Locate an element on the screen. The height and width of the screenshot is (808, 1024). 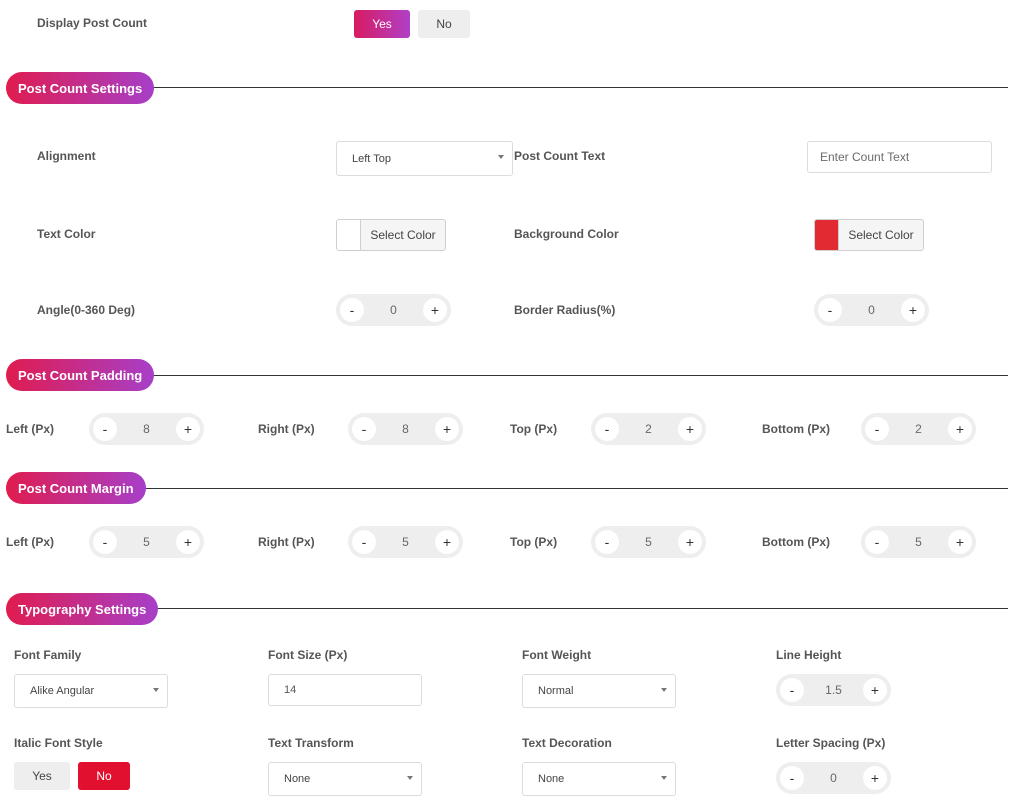
section-title-post-count-settings: Post Count Settings is located at coordinates (80, 88).